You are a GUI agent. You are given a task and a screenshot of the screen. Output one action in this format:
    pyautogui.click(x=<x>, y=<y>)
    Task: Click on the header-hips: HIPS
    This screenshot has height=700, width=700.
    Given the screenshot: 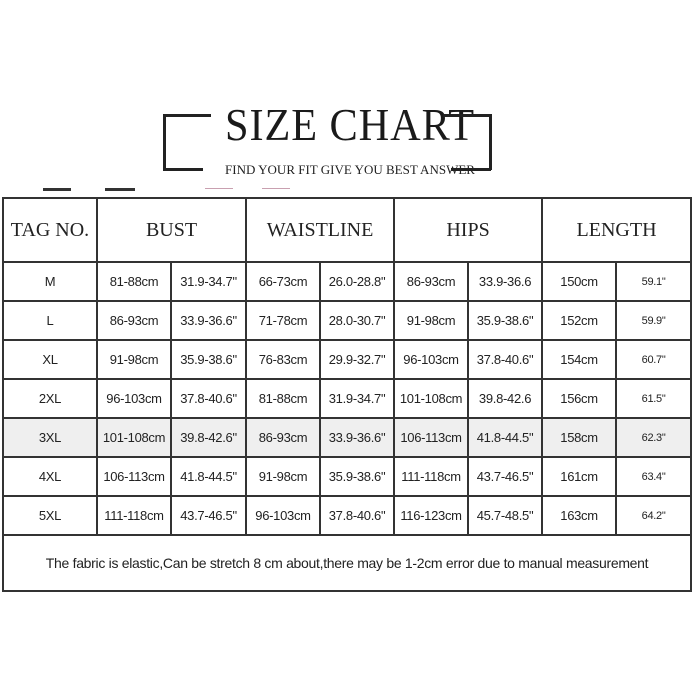 What is the action you would take?
    pyautogui.click(x=468, y=230)
    